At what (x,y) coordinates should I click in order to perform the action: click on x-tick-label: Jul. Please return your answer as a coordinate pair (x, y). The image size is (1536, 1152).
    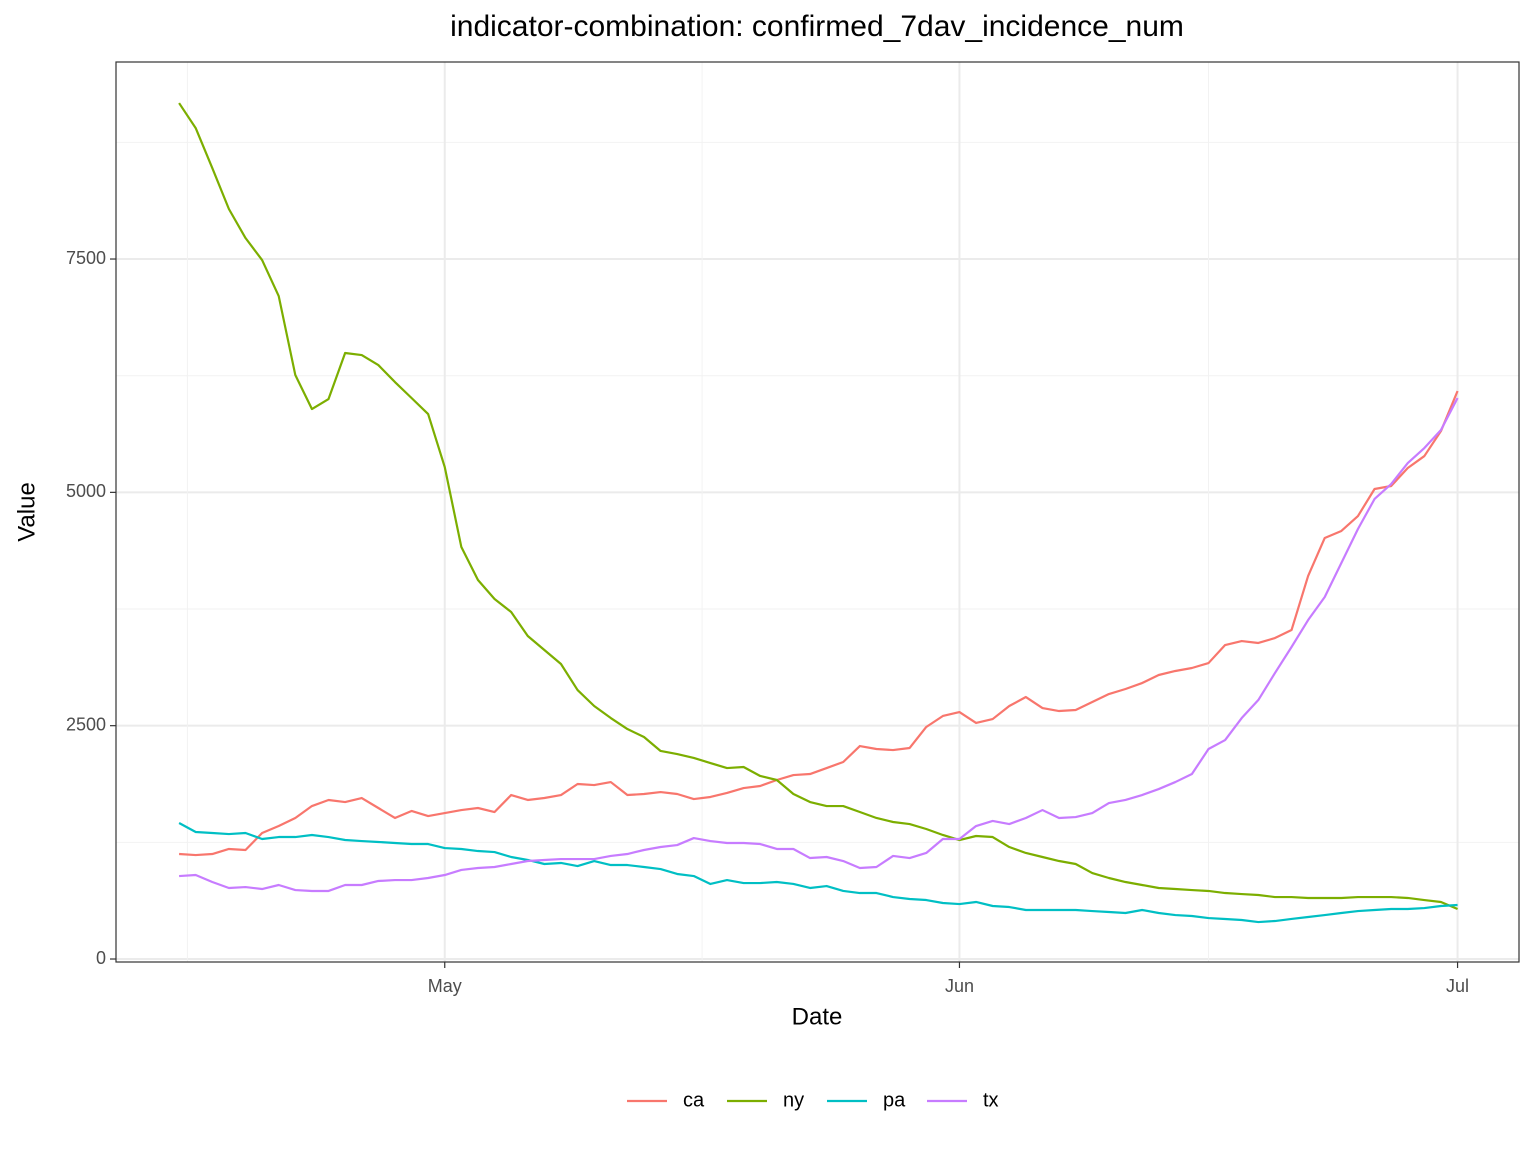
    Looking at the image, I should click on (1457, 986).